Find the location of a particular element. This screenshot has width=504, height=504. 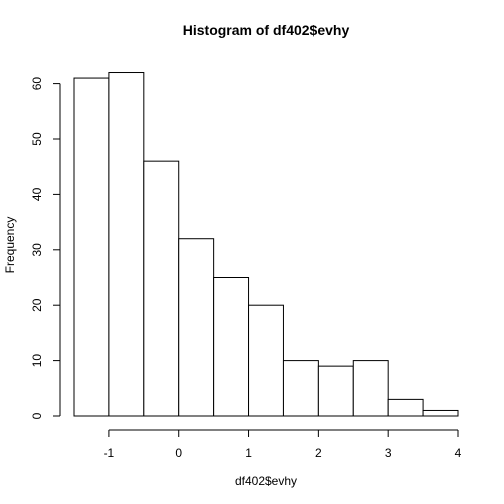

y-axis: 0 10 20 30 40 50 60 is located at coordinates (45, 248).